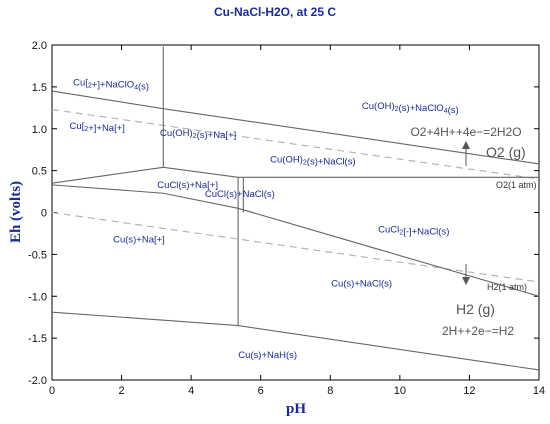 This screenshot has height=424, width=550. I want to click on y-tick-label: -1.5, so click(37, 339).